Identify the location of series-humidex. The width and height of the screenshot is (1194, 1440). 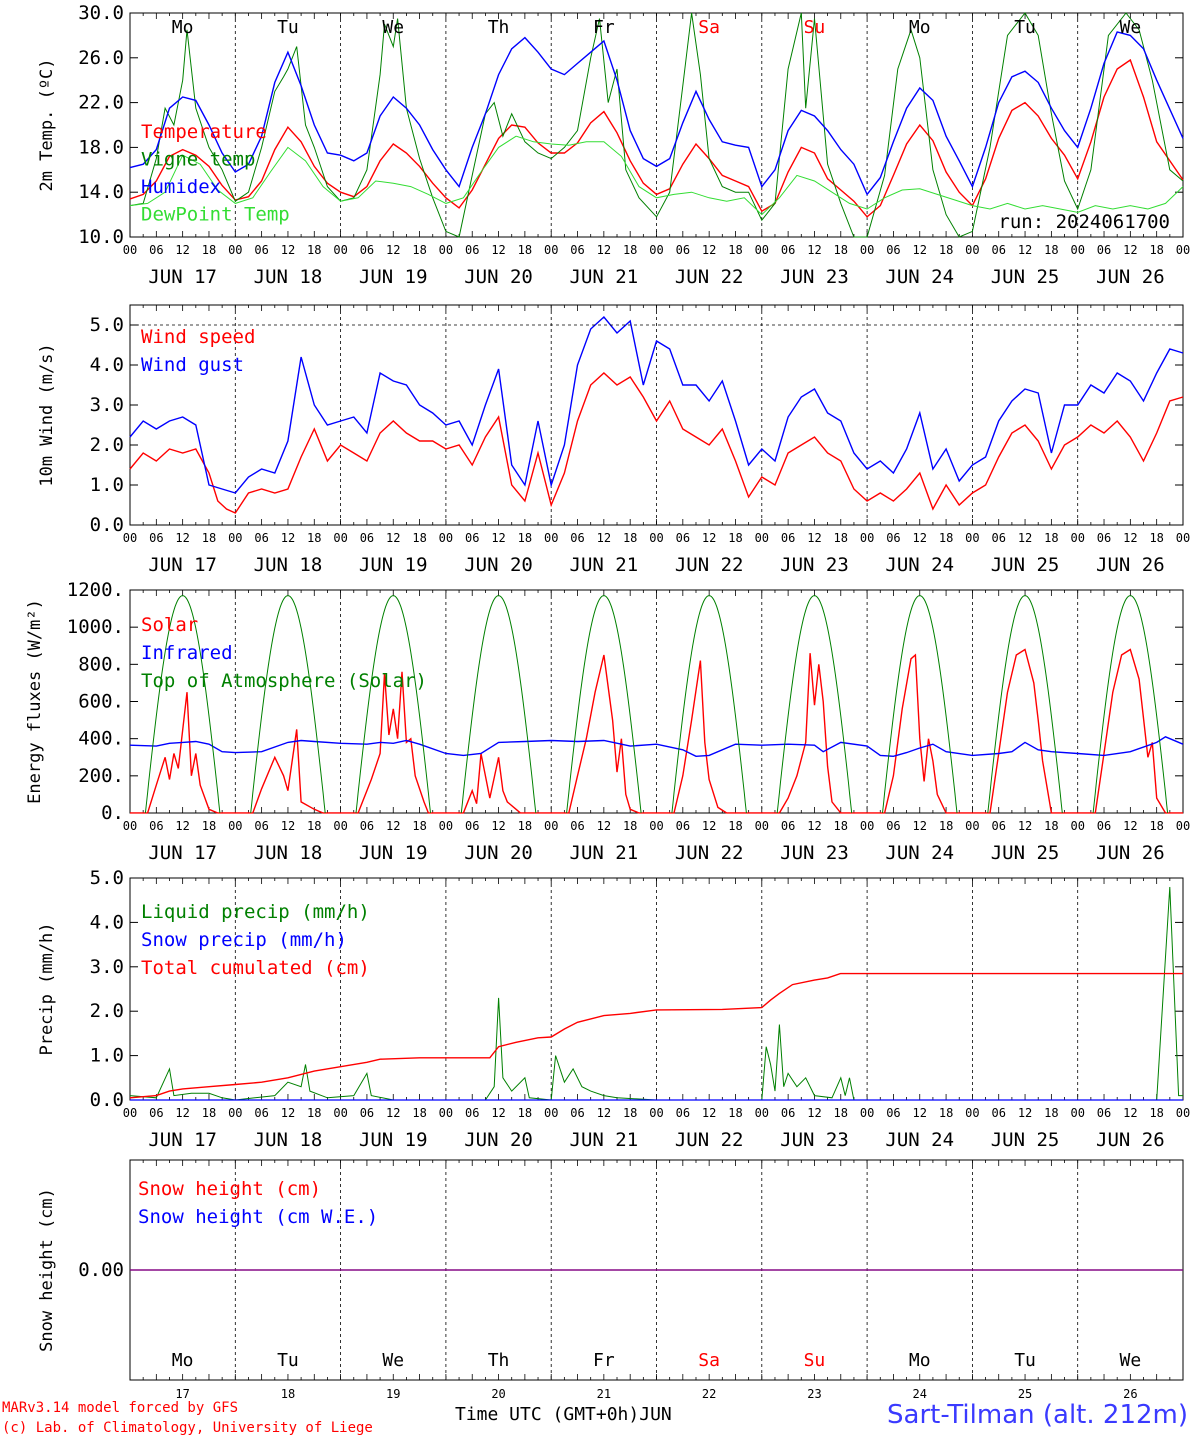
(656, 113).